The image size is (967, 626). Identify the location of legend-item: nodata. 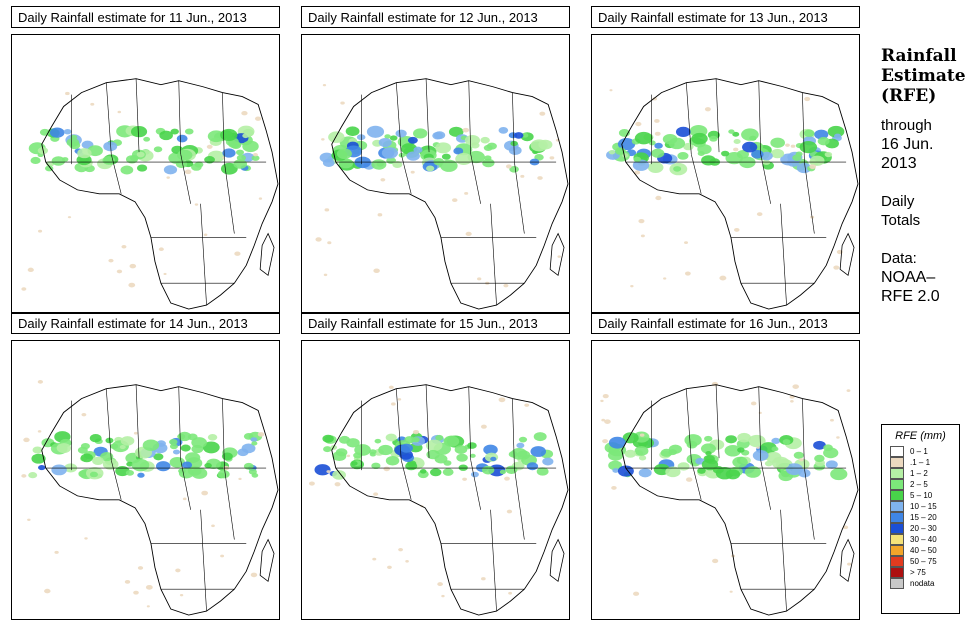
(924, 583).